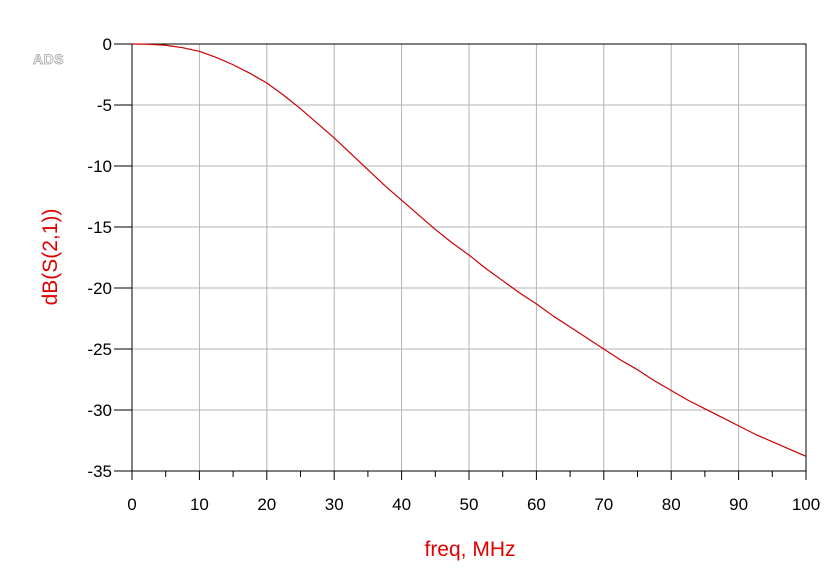 Image resolution: width=840 pixels, height=570 pixels. Describe the element at coordinates (131, 504) in the screenshot. I see `x-tick-label: 0` at that location.